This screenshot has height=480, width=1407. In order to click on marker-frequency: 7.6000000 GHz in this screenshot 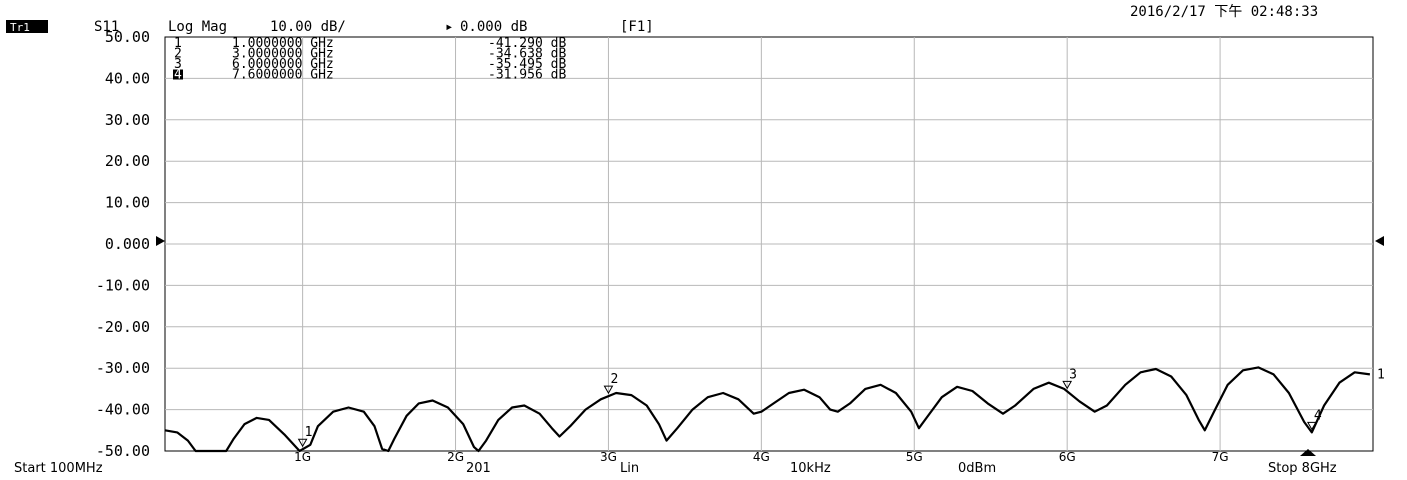, I will do `click(283, 75)`.